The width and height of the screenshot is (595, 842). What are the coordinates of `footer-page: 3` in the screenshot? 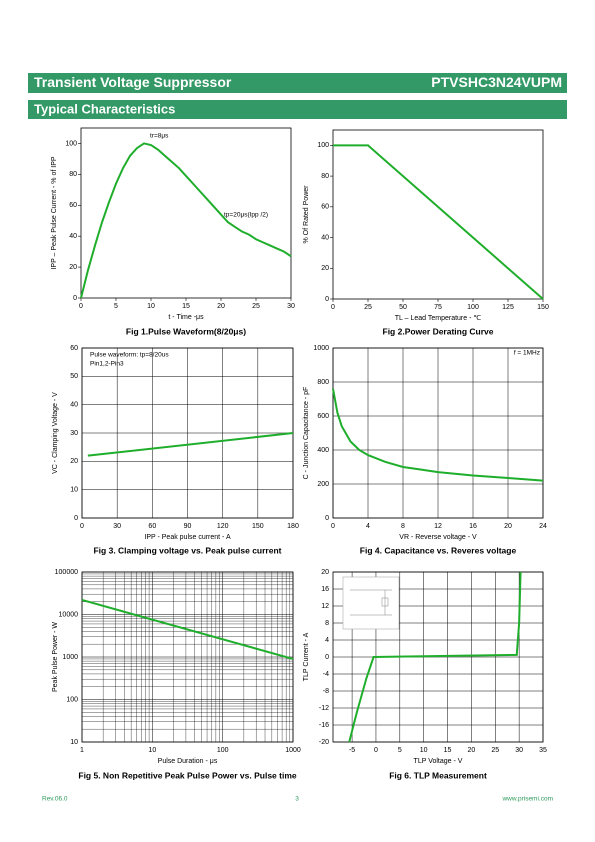 It's located at (297, 799).